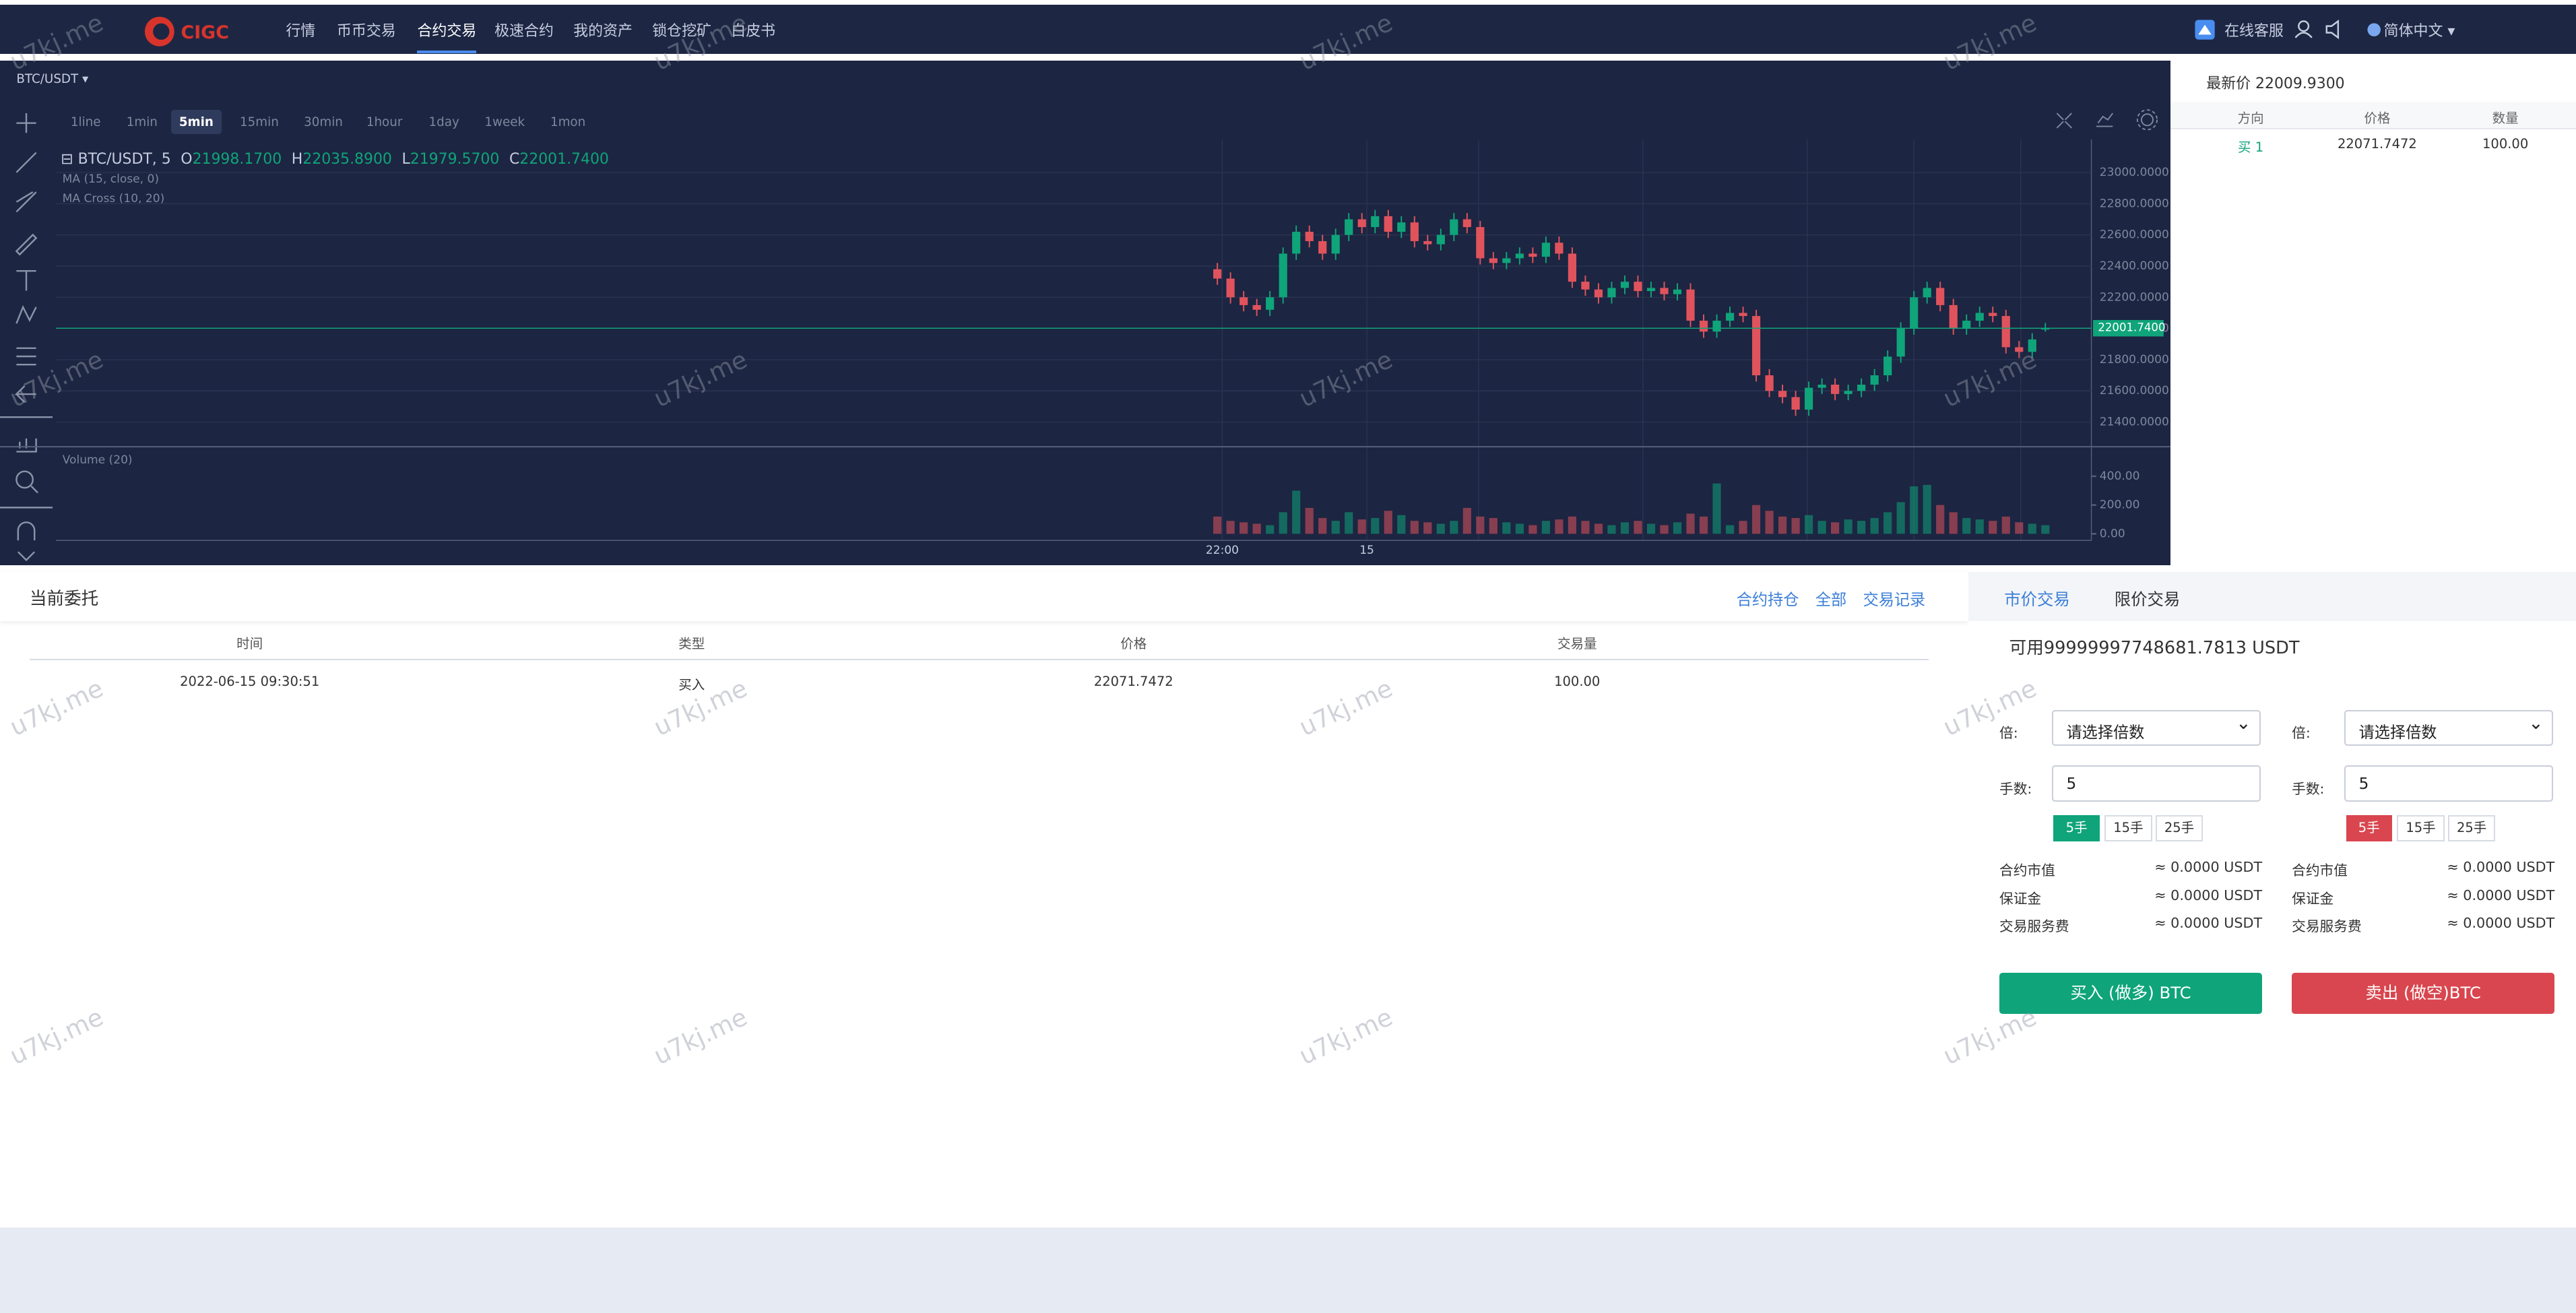 The width and height of the screenshot is (2576, 1313). What do you see at coordinates (85, 122) in the screenshot?
I see `interval-button: 1line` at bounding box center [85, 122].